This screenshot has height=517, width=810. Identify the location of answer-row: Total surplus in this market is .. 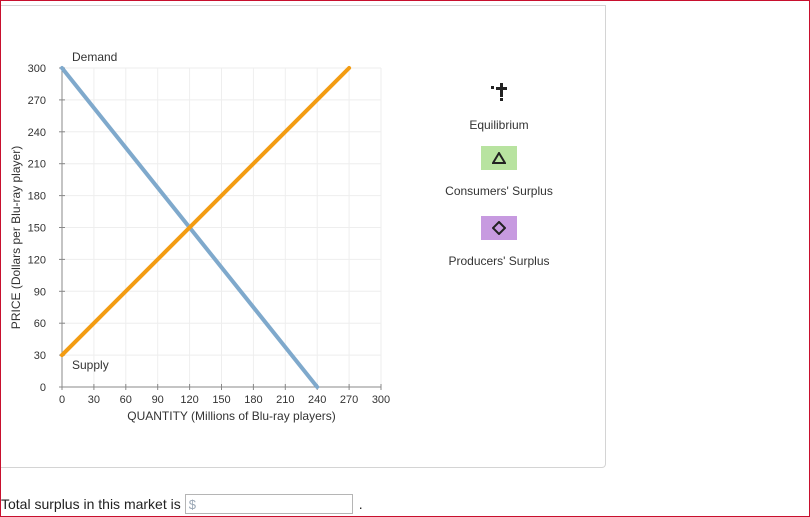
(182, 504).